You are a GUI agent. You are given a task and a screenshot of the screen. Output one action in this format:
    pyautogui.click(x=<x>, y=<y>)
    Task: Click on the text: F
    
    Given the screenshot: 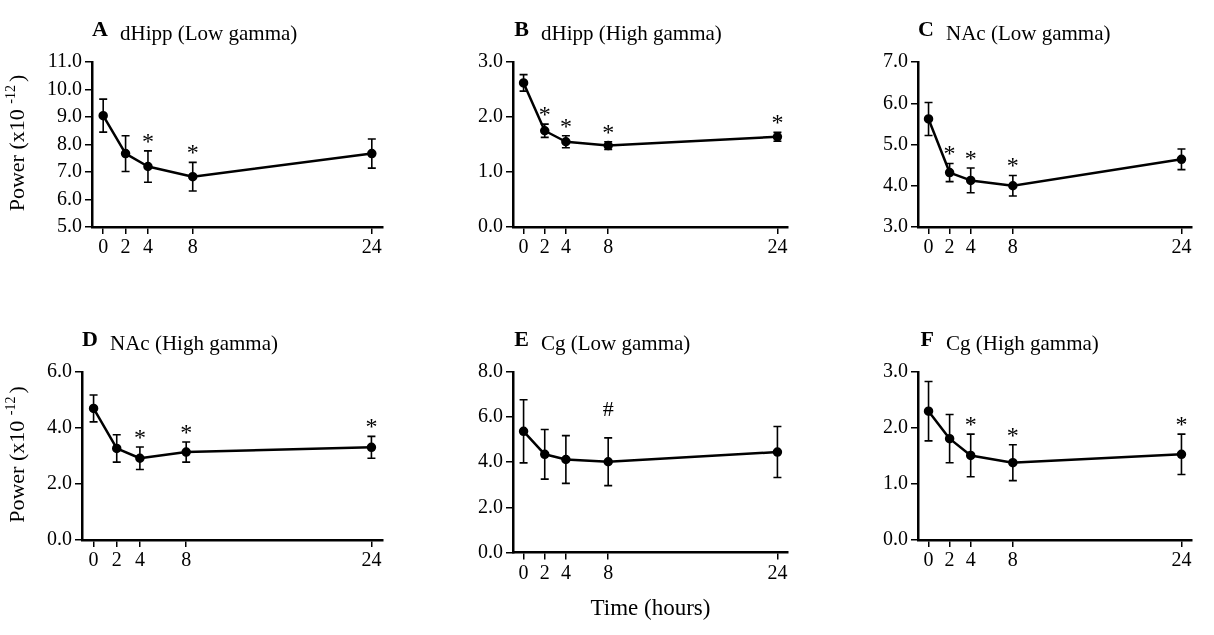 What is the action you would take?
    pyautogui.click(x=927, y=338)
    